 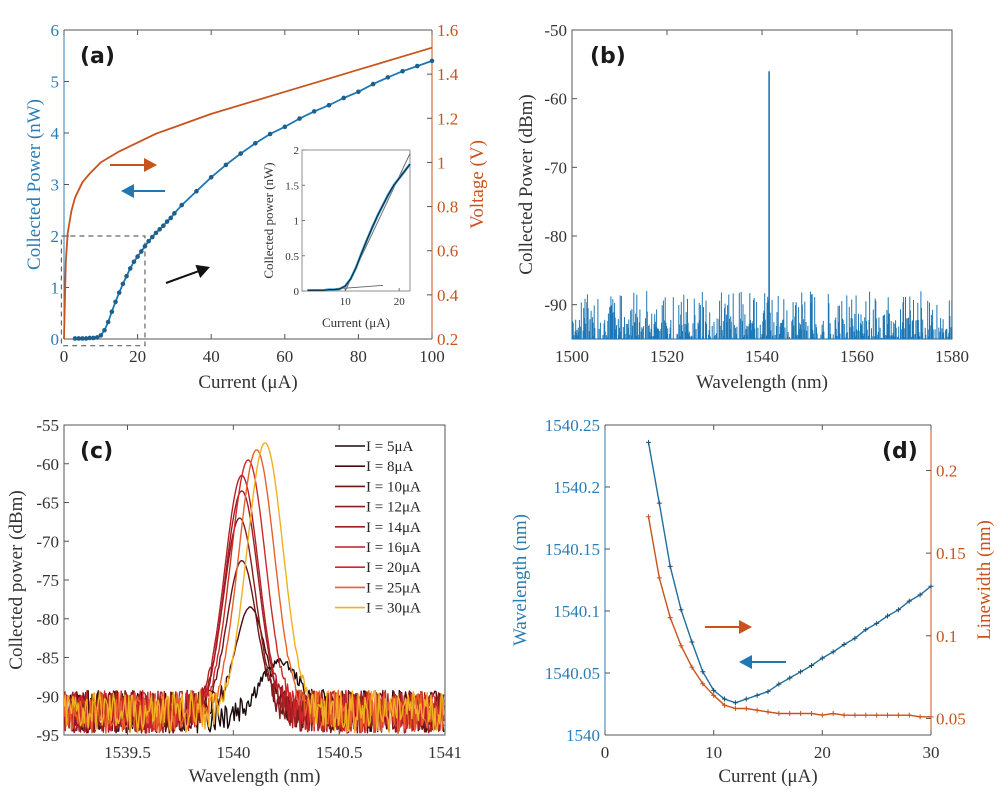 I want to click on y-tick-label: -90, so click(x=555, y=305).